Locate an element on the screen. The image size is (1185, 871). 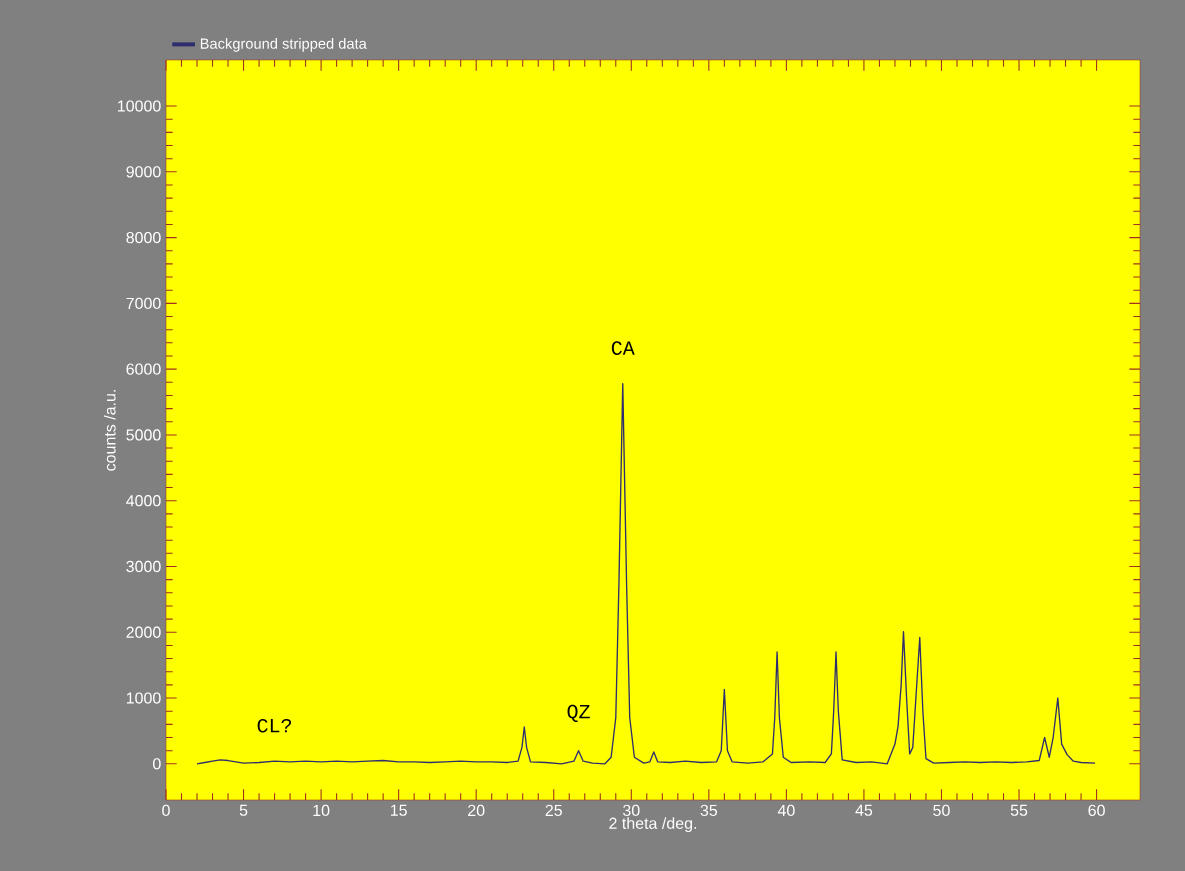
y-tick-label: 9000 is located at coordinates (143, 172).